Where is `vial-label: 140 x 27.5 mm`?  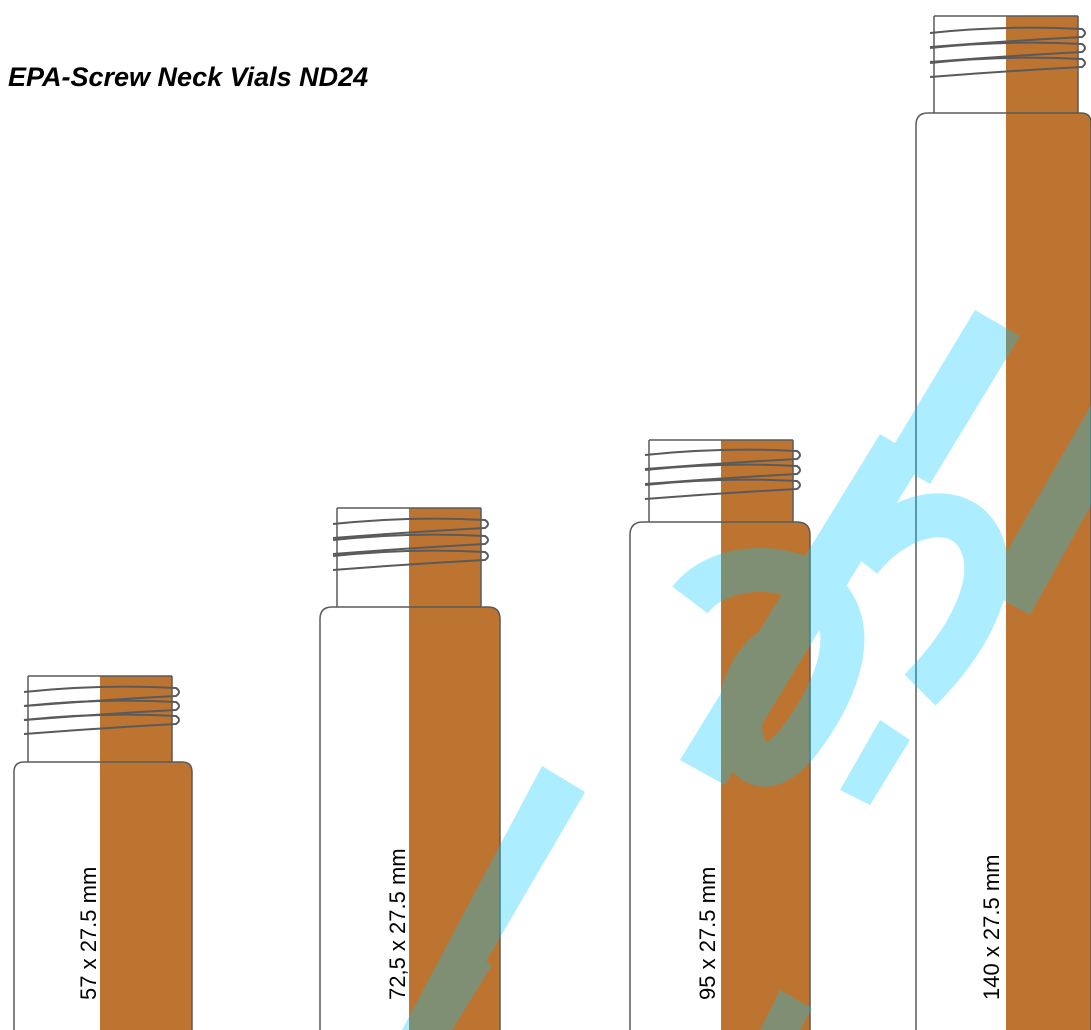
vial-label: 140 x 27.5 mm is located at coordinates (991, 927).